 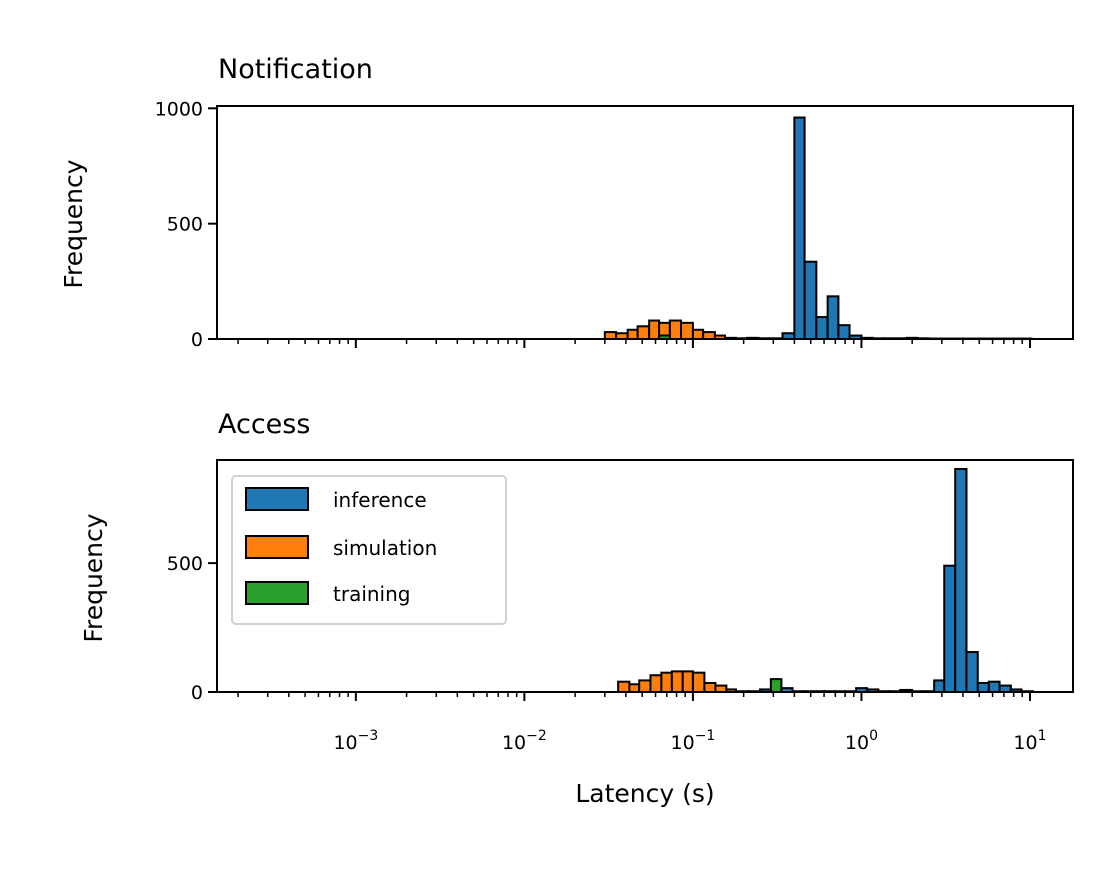 I want to click on y-ticks-notification: 0 500 1000, so click(x=186, y=224).